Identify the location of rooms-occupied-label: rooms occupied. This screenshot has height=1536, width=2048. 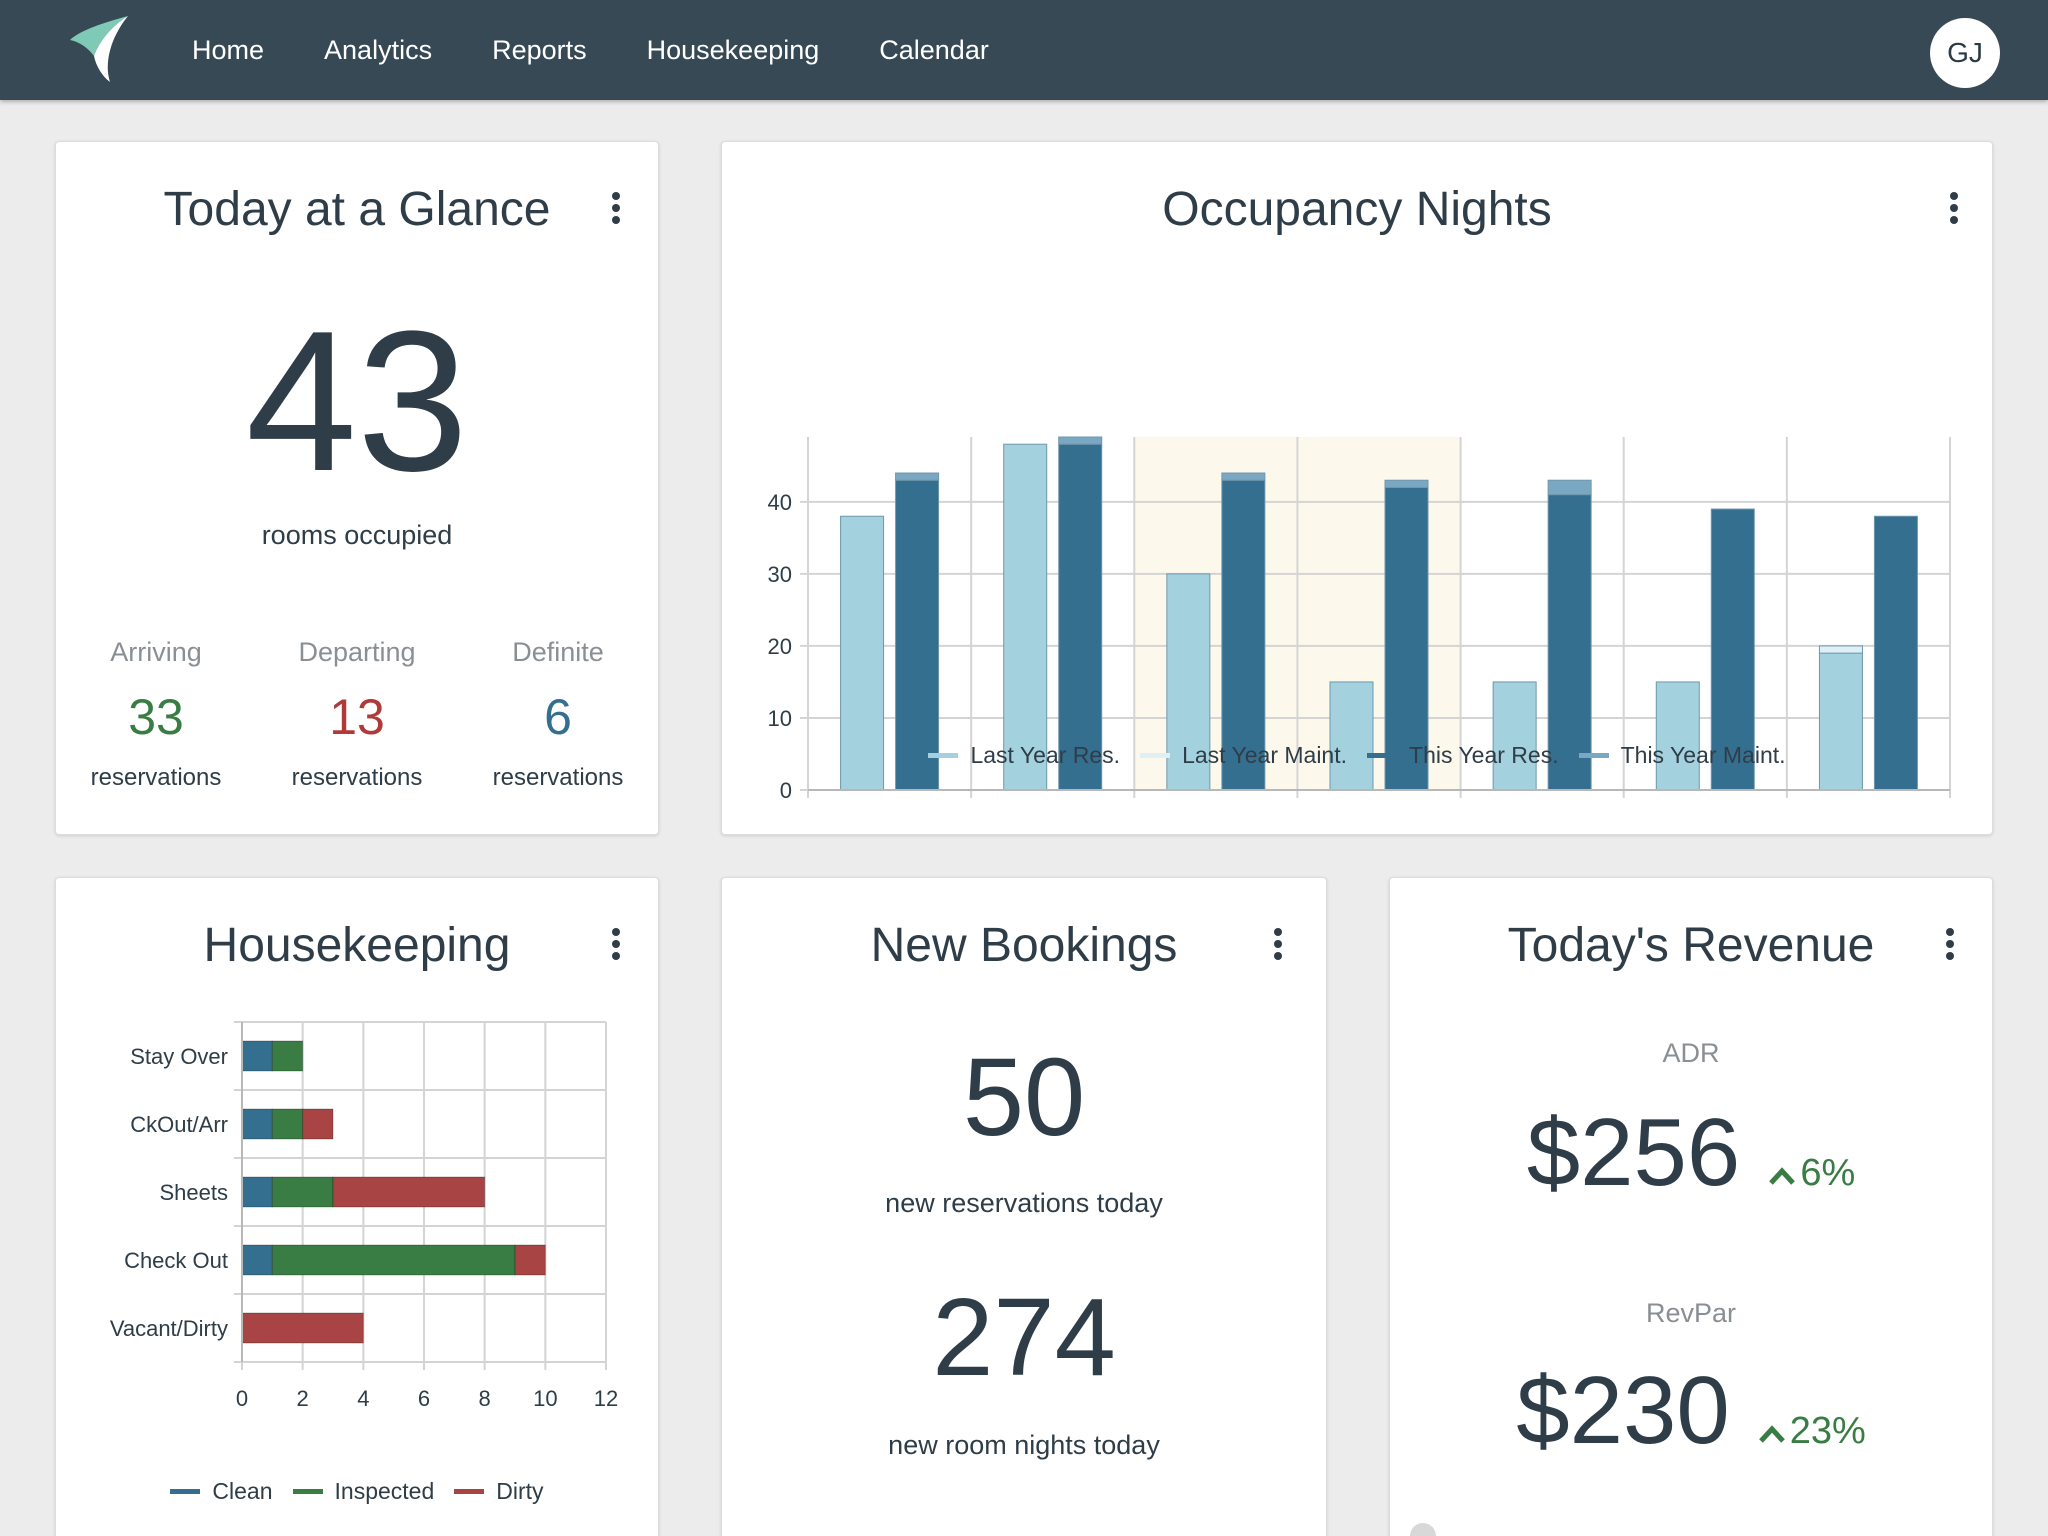
(357, 535).